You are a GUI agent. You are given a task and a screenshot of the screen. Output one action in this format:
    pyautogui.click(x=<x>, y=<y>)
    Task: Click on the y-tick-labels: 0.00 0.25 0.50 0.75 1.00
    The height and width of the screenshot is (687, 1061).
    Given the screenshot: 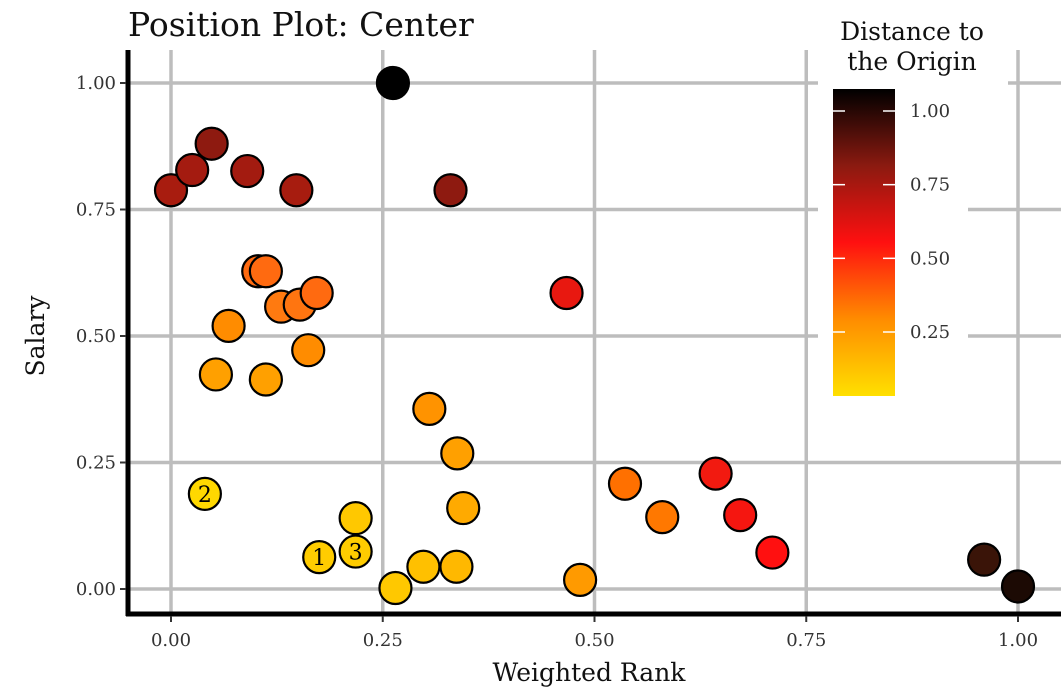 What is the action you would take?
    pyautogui.click(x=96, y=336)
    